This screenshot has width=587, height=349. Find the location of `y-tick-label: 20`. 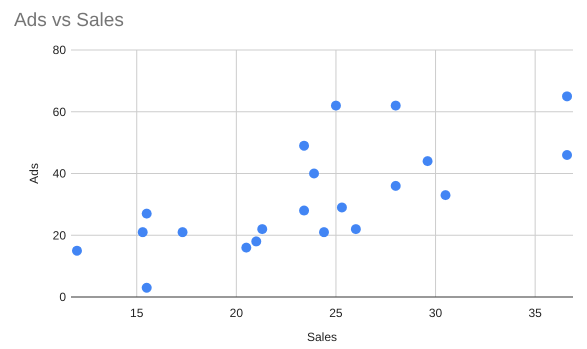

y-tick-label: 20 is located at coordinates (59, 235).